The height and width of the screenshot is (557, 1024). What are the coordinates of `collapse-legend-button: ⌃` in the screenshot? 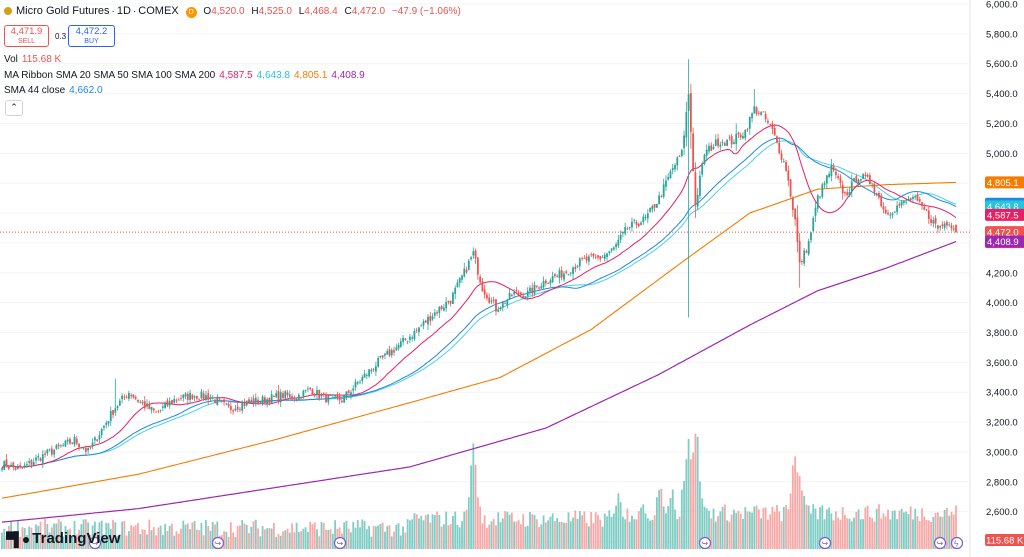 It's located at (14, 108).